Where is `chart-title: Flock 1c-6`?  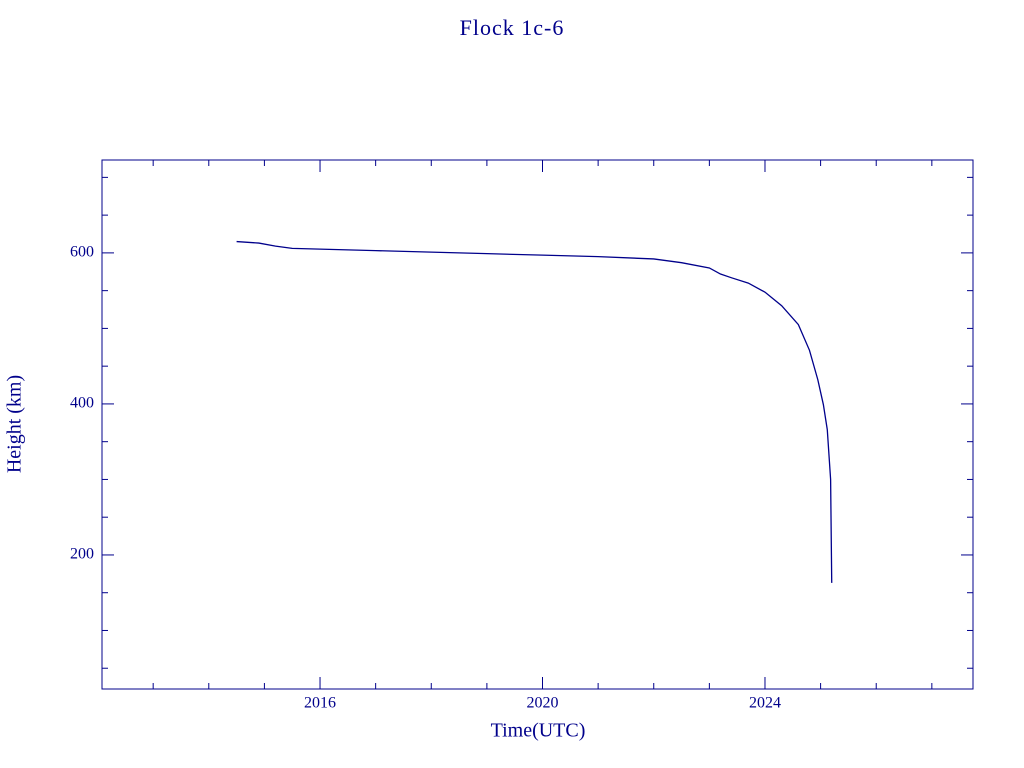
chart-title: Flock 1c-6 is located at coordinates (512, 27).